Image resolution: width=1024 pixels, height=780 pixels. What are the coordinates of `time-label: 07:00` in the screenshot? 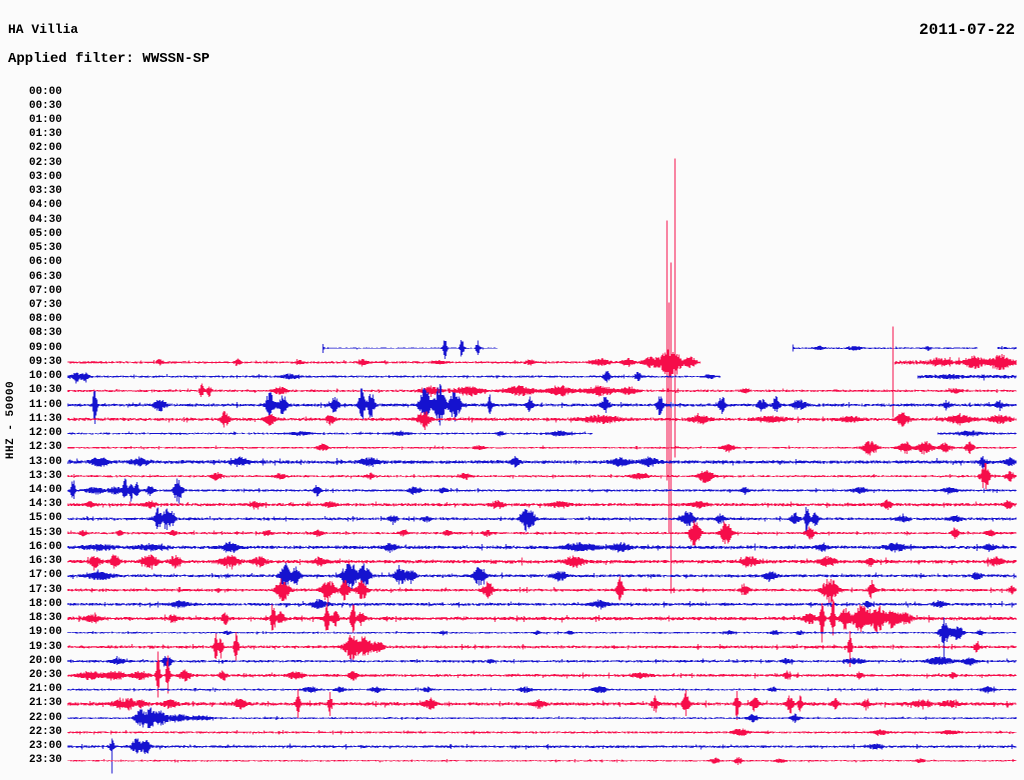 It's located at (45, 290).